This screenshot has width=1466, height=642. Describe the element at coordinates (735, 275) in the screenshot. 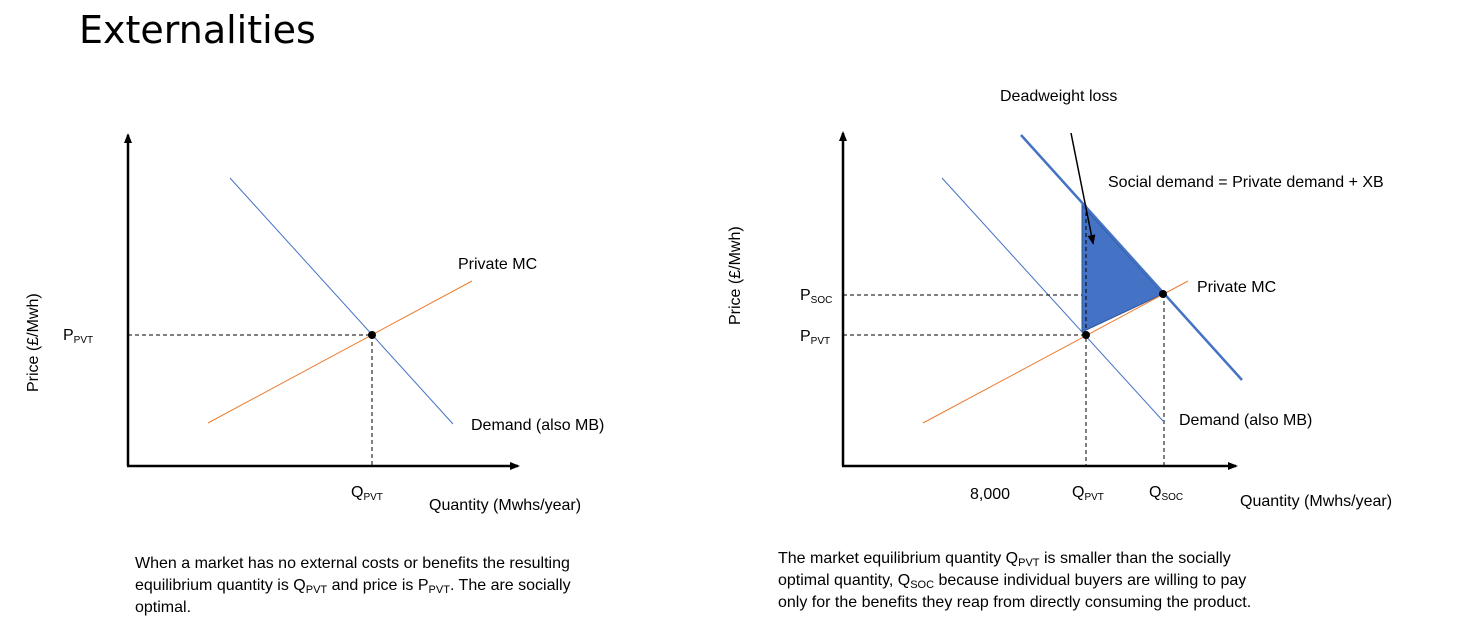

I see `right-y-axis-label: Price (£/Mwh)` at that location.